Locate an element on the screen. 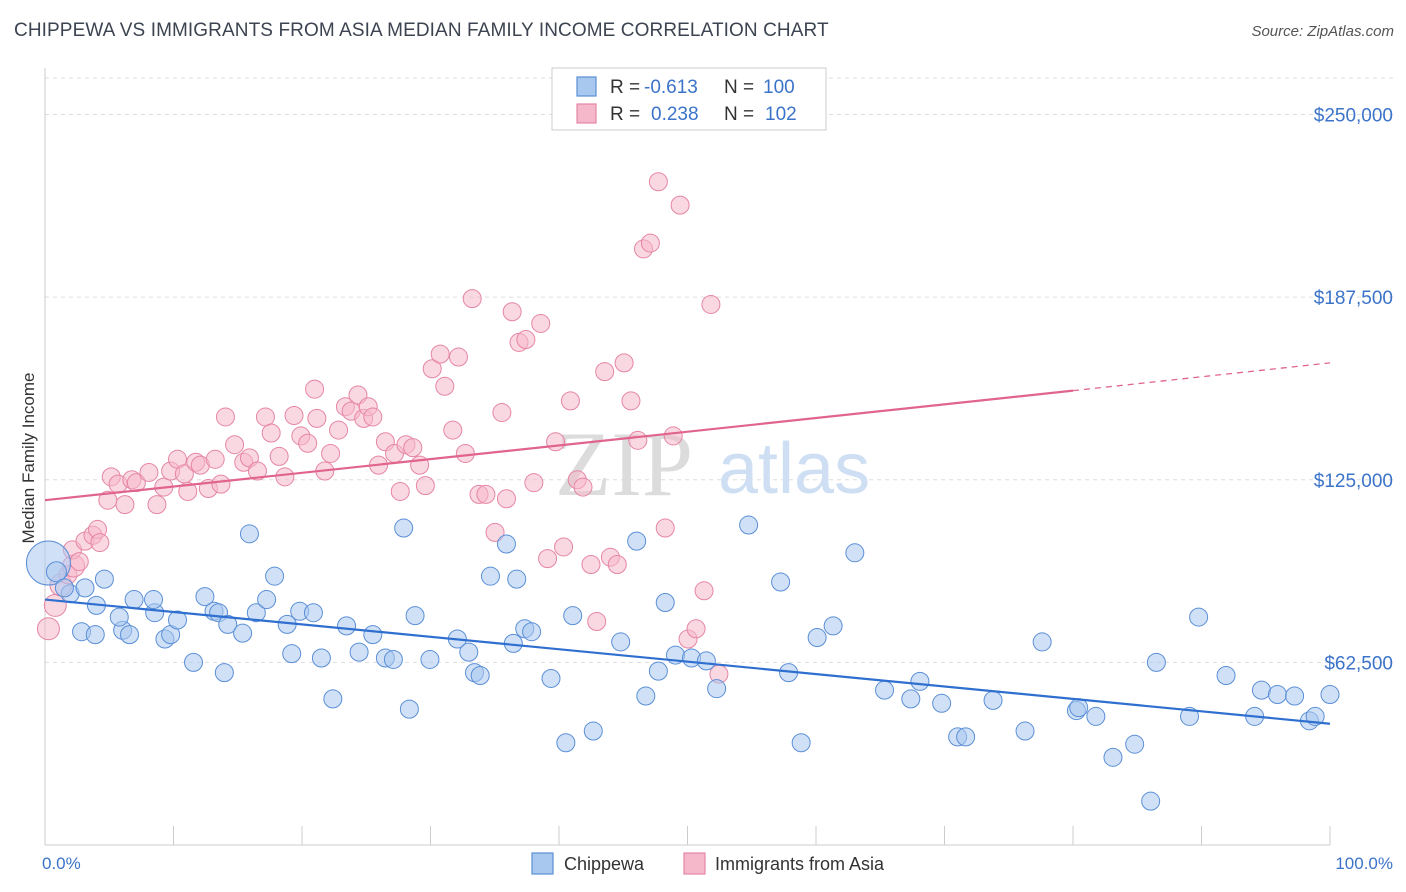 This screenshot has height=892, width=1406. legend-n-label-chippewa: N = is located at coordinates (739, 87).